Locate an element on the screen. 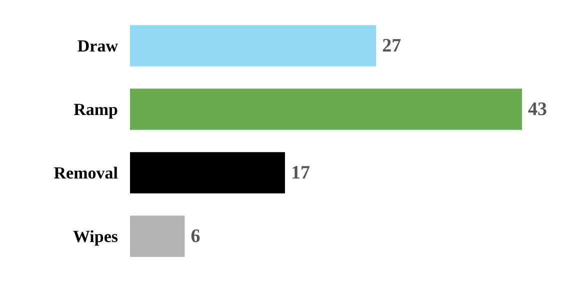  y-tick-label: Ramp is located at coordinates (96, 109).